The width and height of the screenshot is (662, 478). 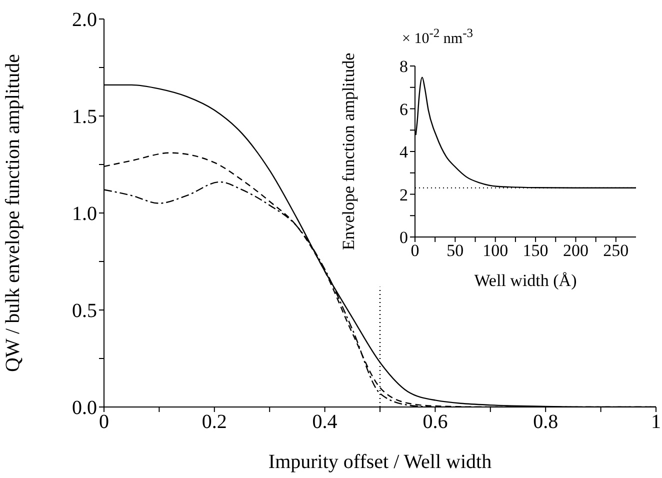 What do you see at coordinates (404, 238) in the screenshot?
I see `y-tick-label: 0` at bounding box center [404, 238].